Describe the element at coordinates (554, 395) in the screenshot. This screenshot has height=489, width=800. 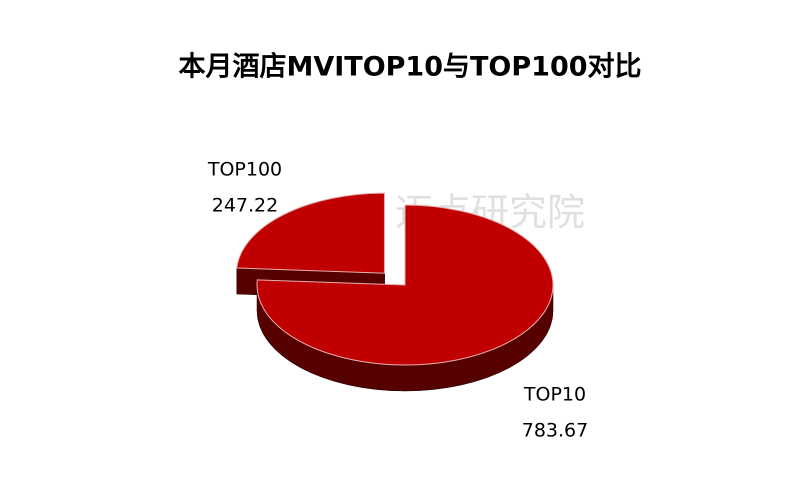
I see `slice-category-label: TOP10` at that location.